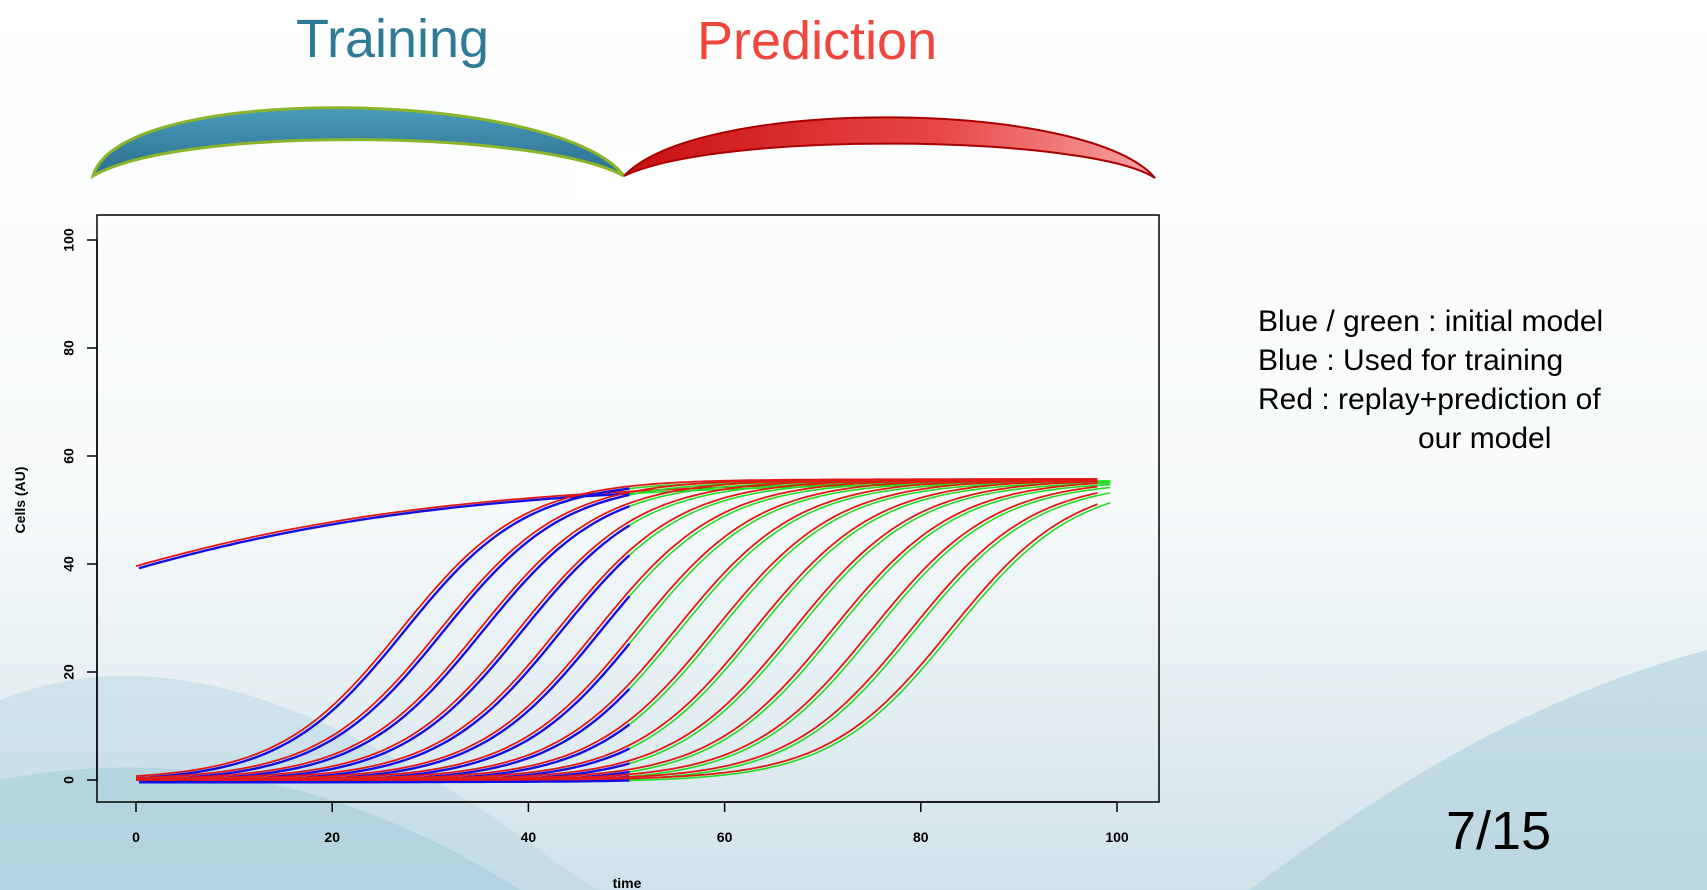 This screenshot has width=1707, height=890. I want to click on legend-line-2: Blue : Used for training, so click(1411, 360).